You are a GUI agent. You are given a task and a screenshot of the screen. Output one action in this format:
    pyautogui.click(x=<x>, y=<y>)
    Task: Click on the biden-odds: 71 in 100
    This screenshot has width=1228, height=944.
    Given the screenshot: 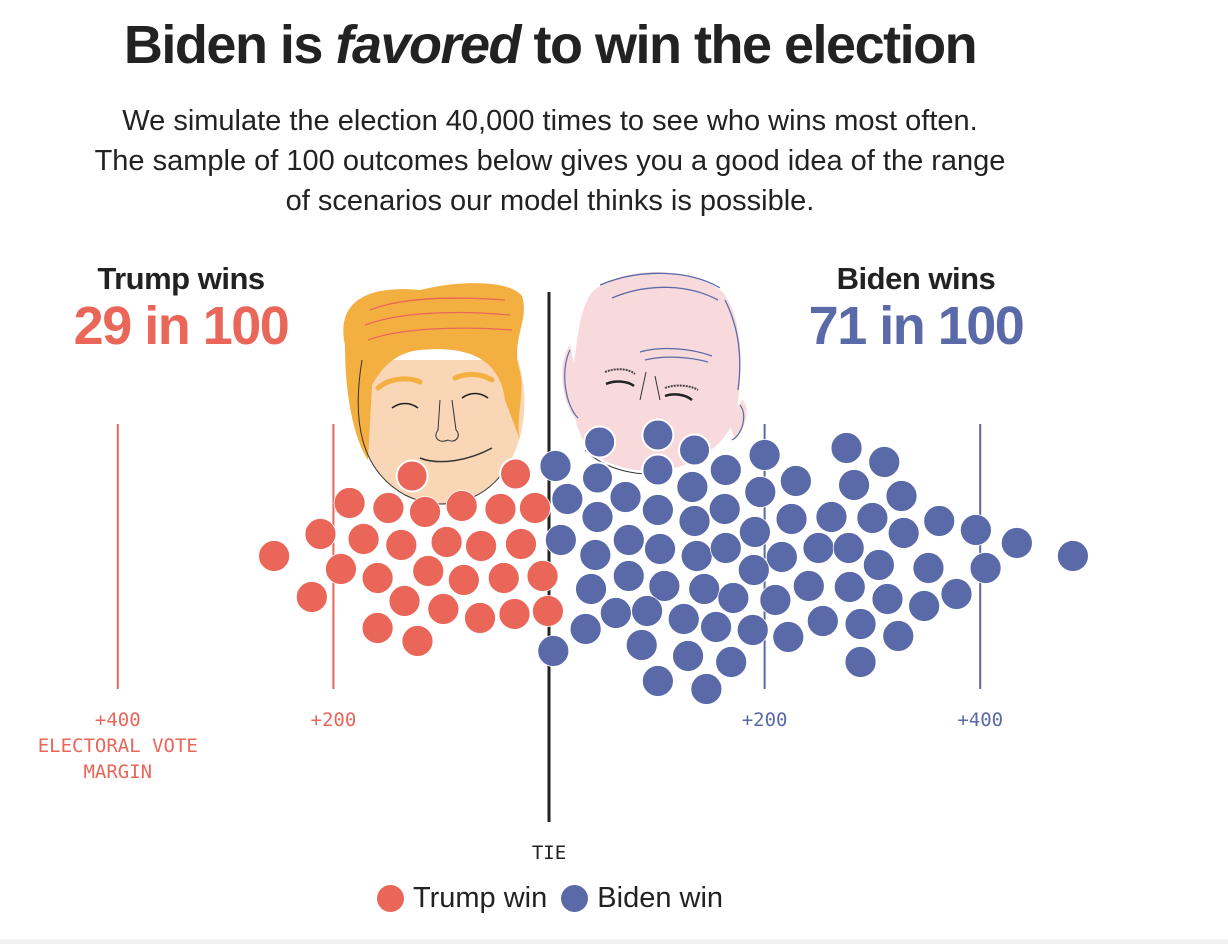 What is the action you would take?
    pyautogui.click(x=916, y=326)
    